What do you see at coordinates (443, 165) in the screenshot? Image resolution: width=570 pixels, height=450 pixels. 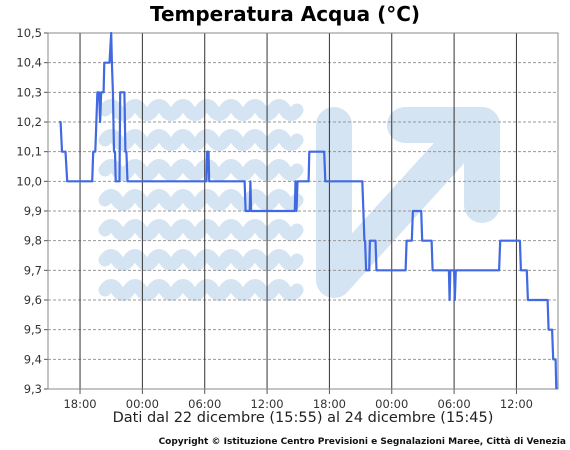 I see `watermark-arrow-head` at bounding box center [443, 165].